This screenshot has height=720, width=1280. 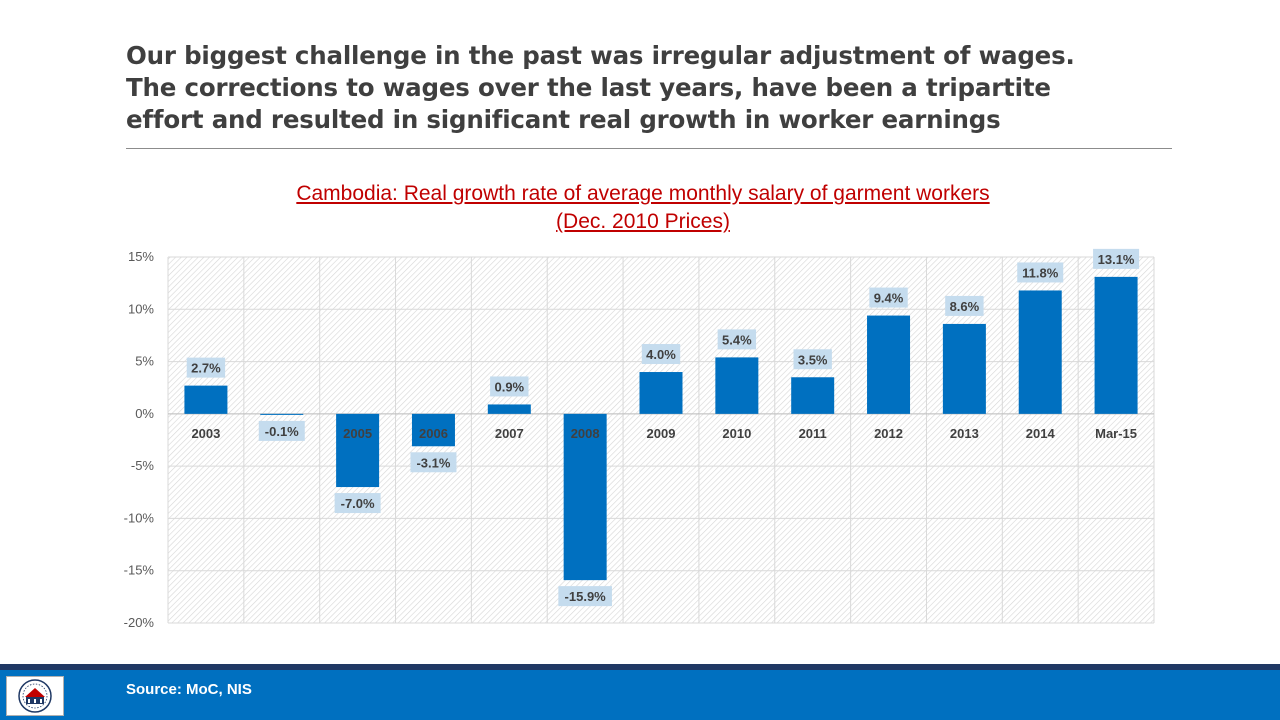 I want to click on data-label: 5.4%, so click(x=737, y=339).